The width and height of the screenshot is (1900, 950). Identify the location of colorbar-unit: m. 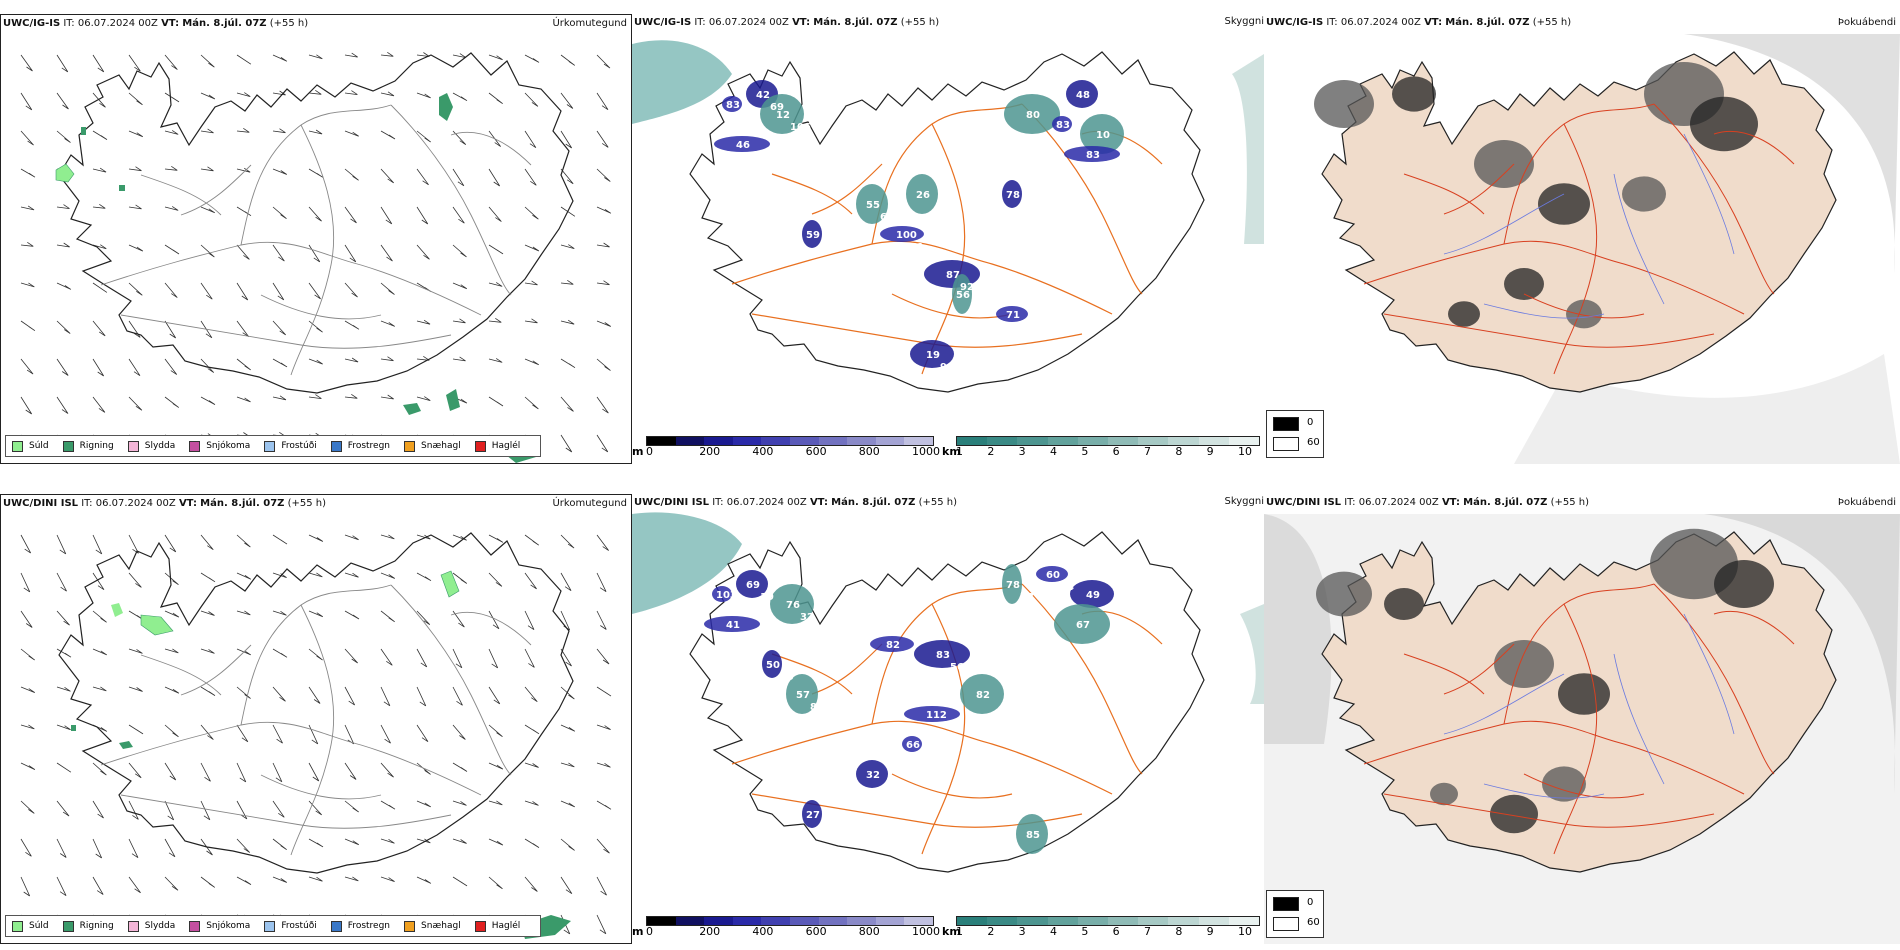
(638, 451).